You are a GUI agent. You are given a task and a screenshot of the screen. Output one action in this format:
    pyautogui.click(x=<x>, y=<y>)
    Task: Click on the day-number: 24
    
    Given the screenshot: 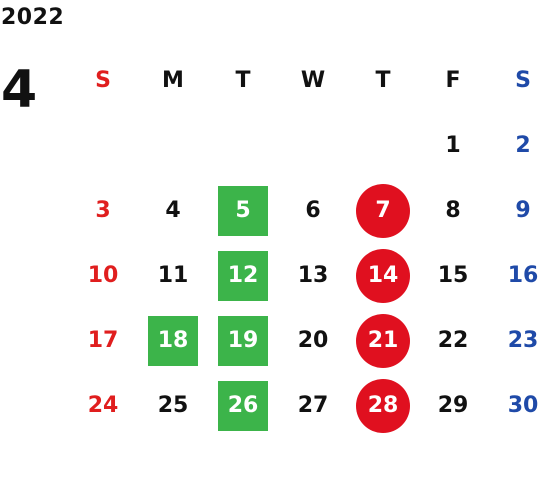 What is the action you would take?
    pyautogui.click(x=103, y=405)
    